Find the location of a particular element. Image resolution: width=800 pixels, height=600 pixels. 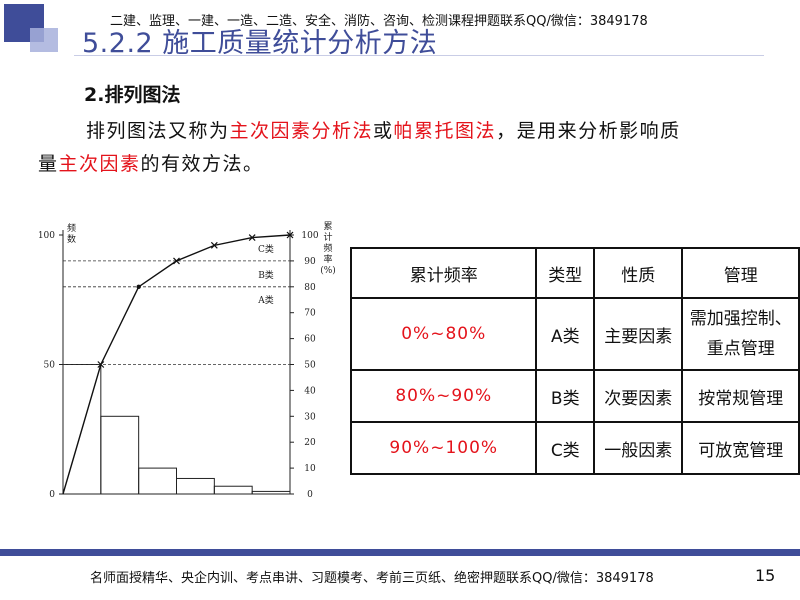

table-row: 90%~100% C类 一般因素 可放宽管理 is located at coordinates (574, 448).